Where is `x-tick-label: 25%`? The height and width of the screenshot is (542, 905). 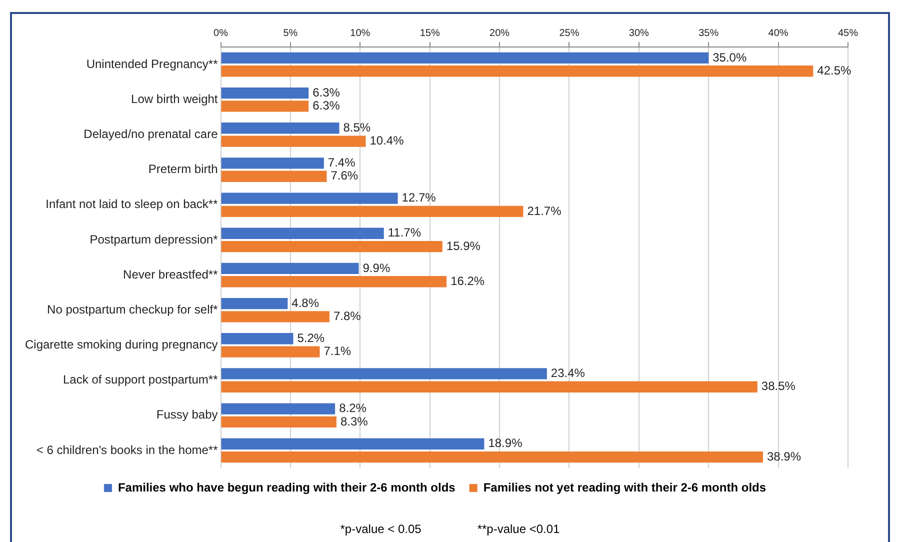 x-tick-label: 25% is located at coordinates (569, 33).